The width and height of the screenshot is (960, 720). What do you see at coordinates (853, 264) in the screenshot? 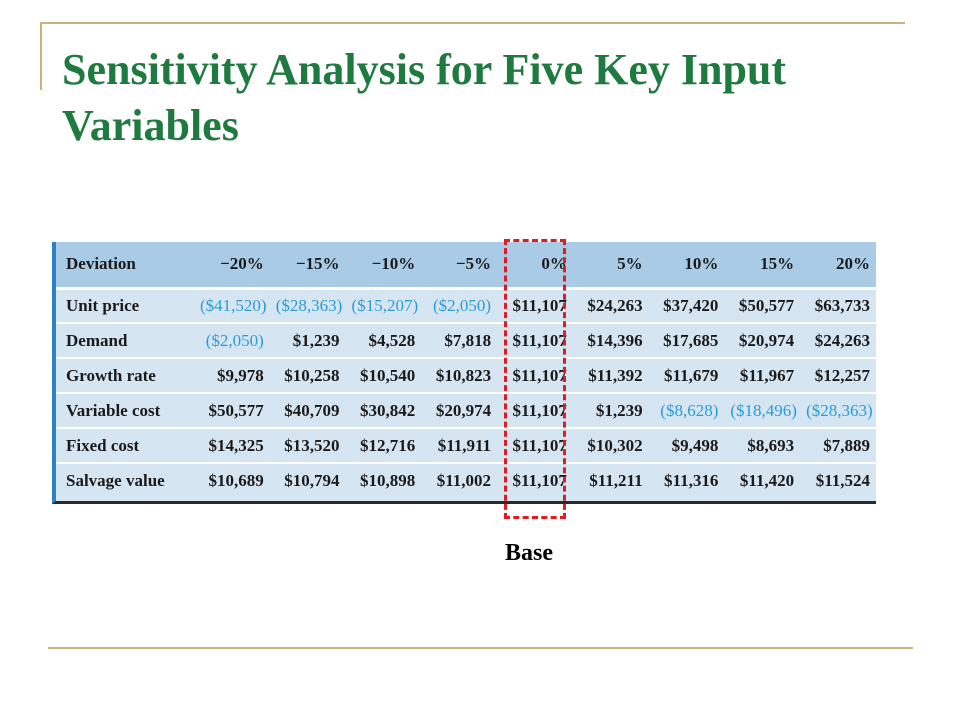
I see `column-header: 20%` at bounding box center [853, 264].